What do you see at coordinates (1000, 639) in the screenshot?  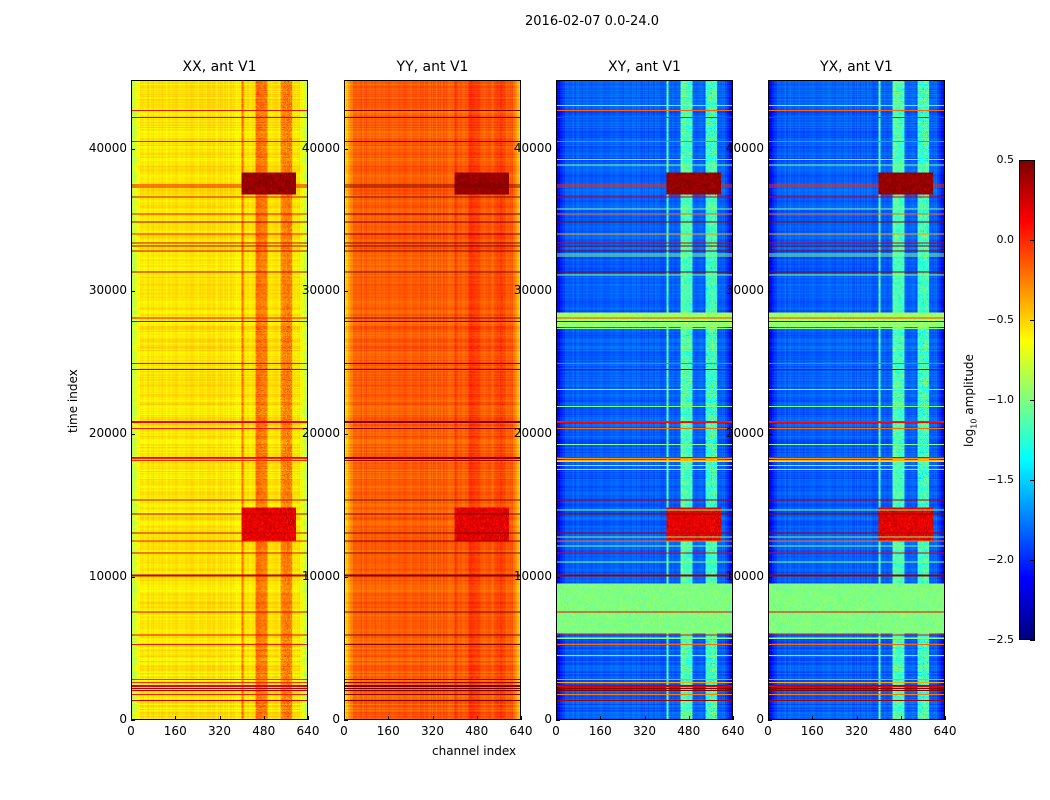 I see `colorbar-tick-label: −2.5` at bounding box center [1000, 639].